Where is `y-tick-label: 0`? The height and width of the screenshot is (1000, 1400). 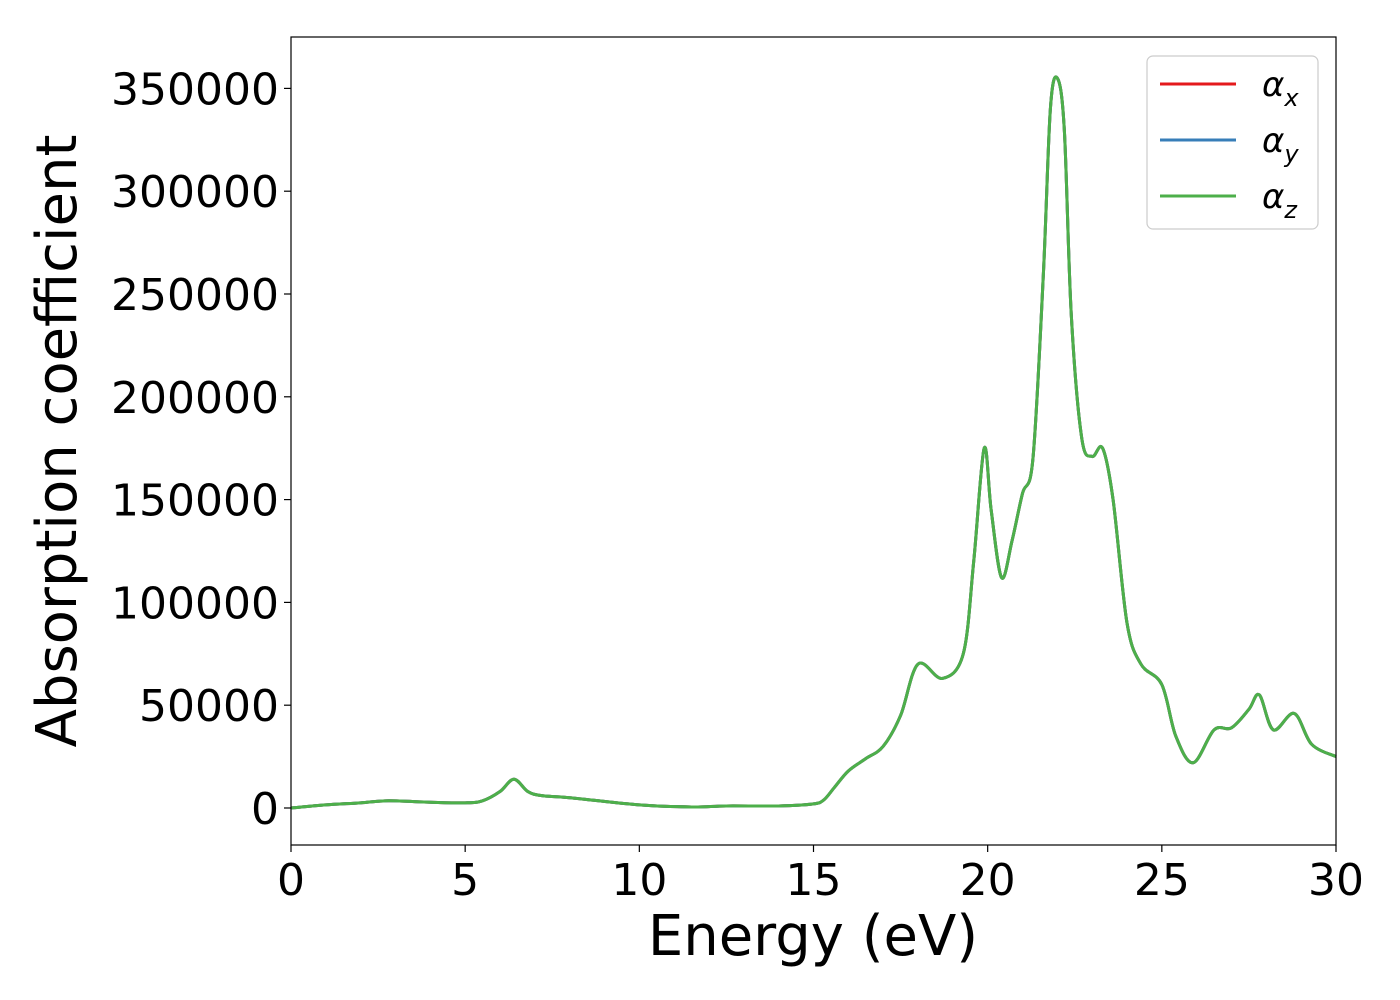 y-tick-label: 0 is located at coordinates (265, 809).